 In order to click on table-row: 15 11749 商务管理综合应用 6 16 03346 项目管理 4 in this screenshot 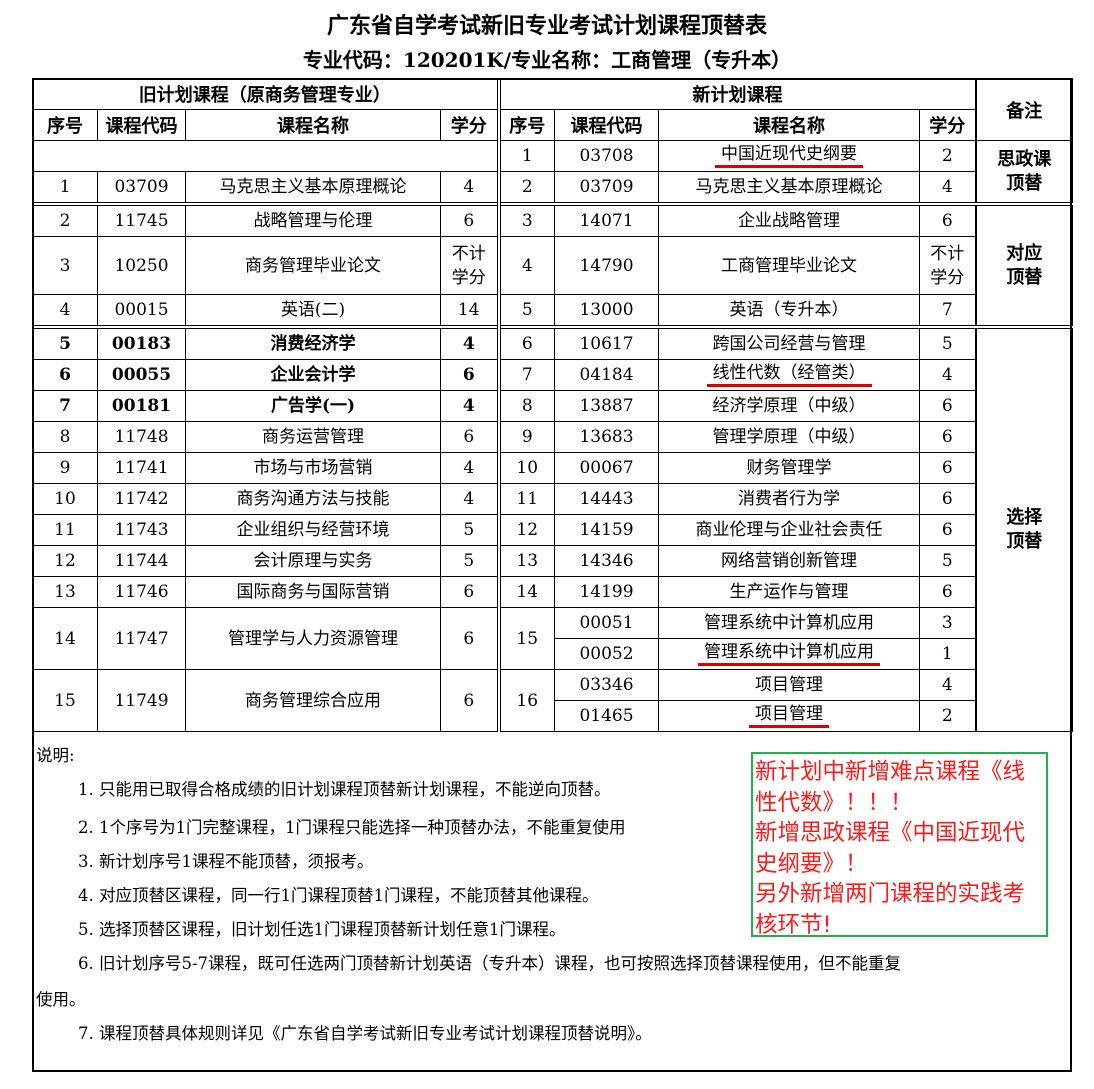, I will do `click(552, 700)`.